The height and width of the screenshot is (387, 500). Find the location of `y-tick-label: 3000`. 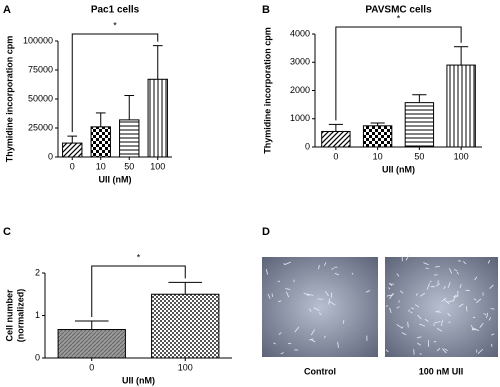

y-tick-label: 3000 is located at coordinates (300, 62).